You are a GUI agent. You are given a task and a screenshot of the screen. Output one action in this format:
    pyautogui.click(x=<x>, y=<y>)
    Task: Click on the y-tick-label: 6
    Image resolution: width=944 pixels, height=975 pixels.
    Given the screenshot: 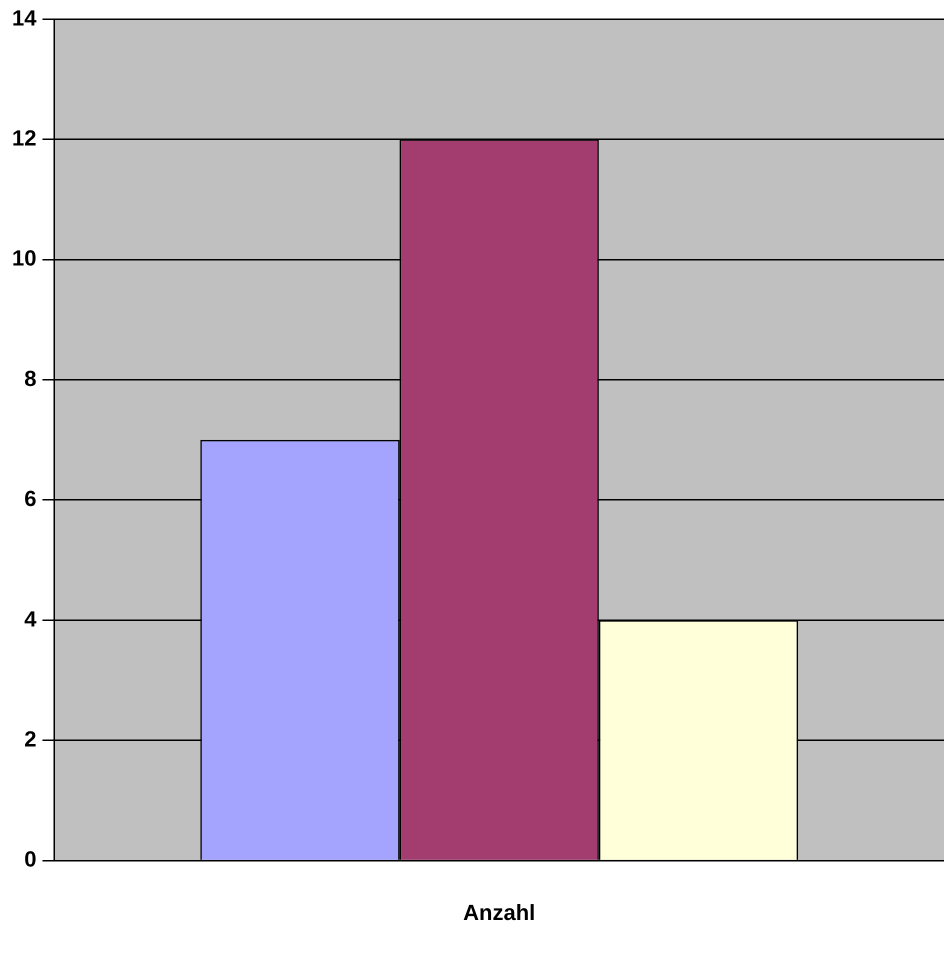 What is the action you would take?
    pyautogui.click(x=30, y=499)
    